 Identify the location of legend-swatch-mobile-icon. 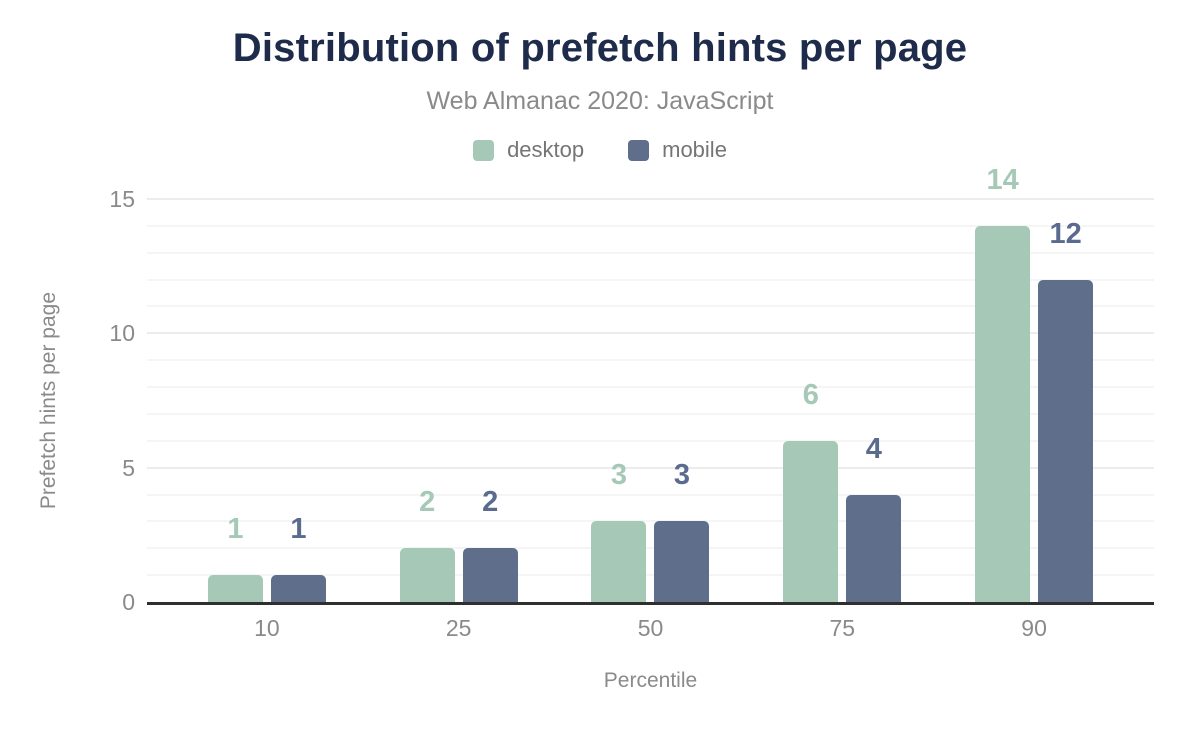
(639, 150).